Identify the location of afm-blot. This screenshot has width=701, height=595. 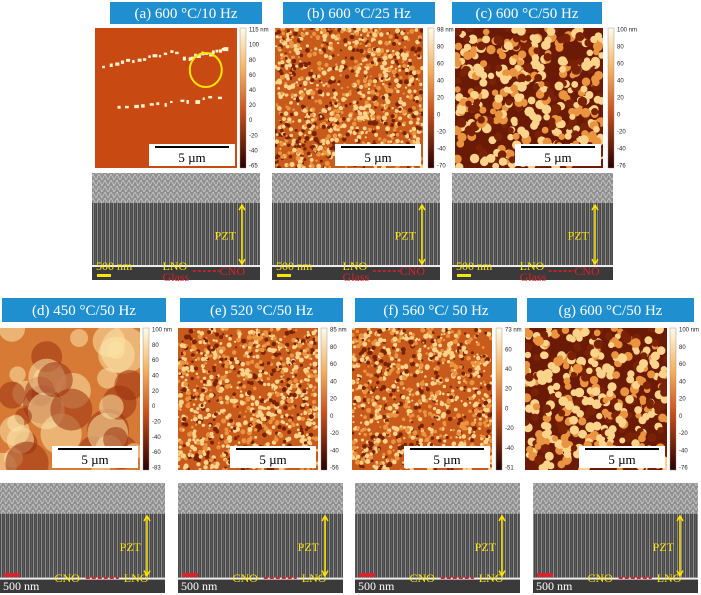
(79, 338).